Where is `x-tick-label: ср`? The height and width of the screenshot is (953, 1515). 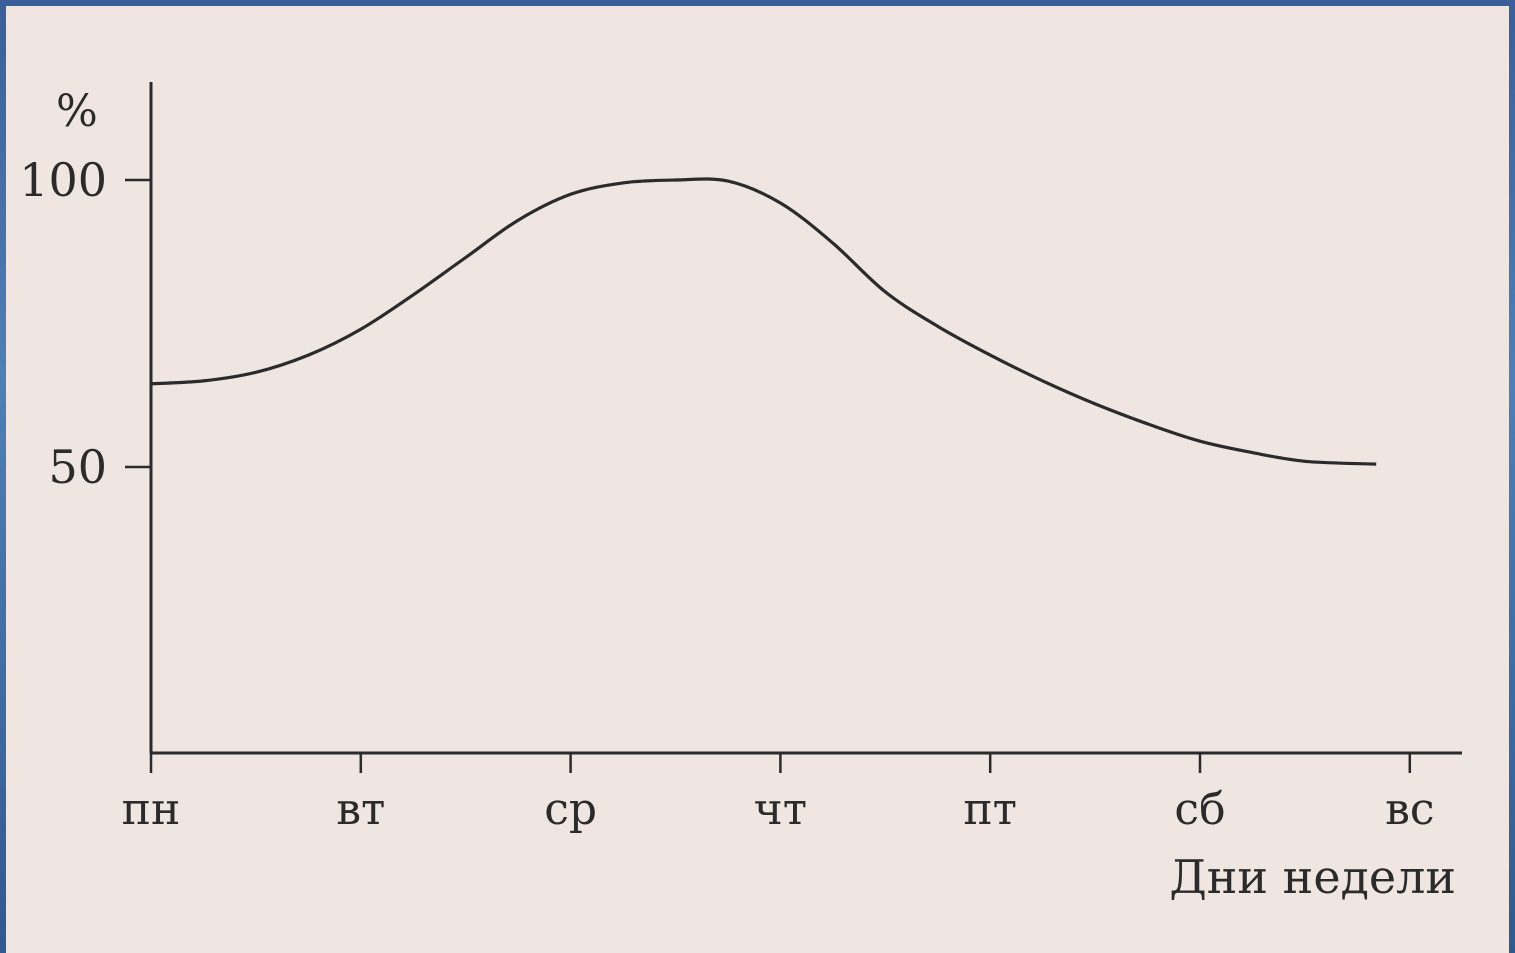 x-tick-label: ср is located at coordinates (570, 809).